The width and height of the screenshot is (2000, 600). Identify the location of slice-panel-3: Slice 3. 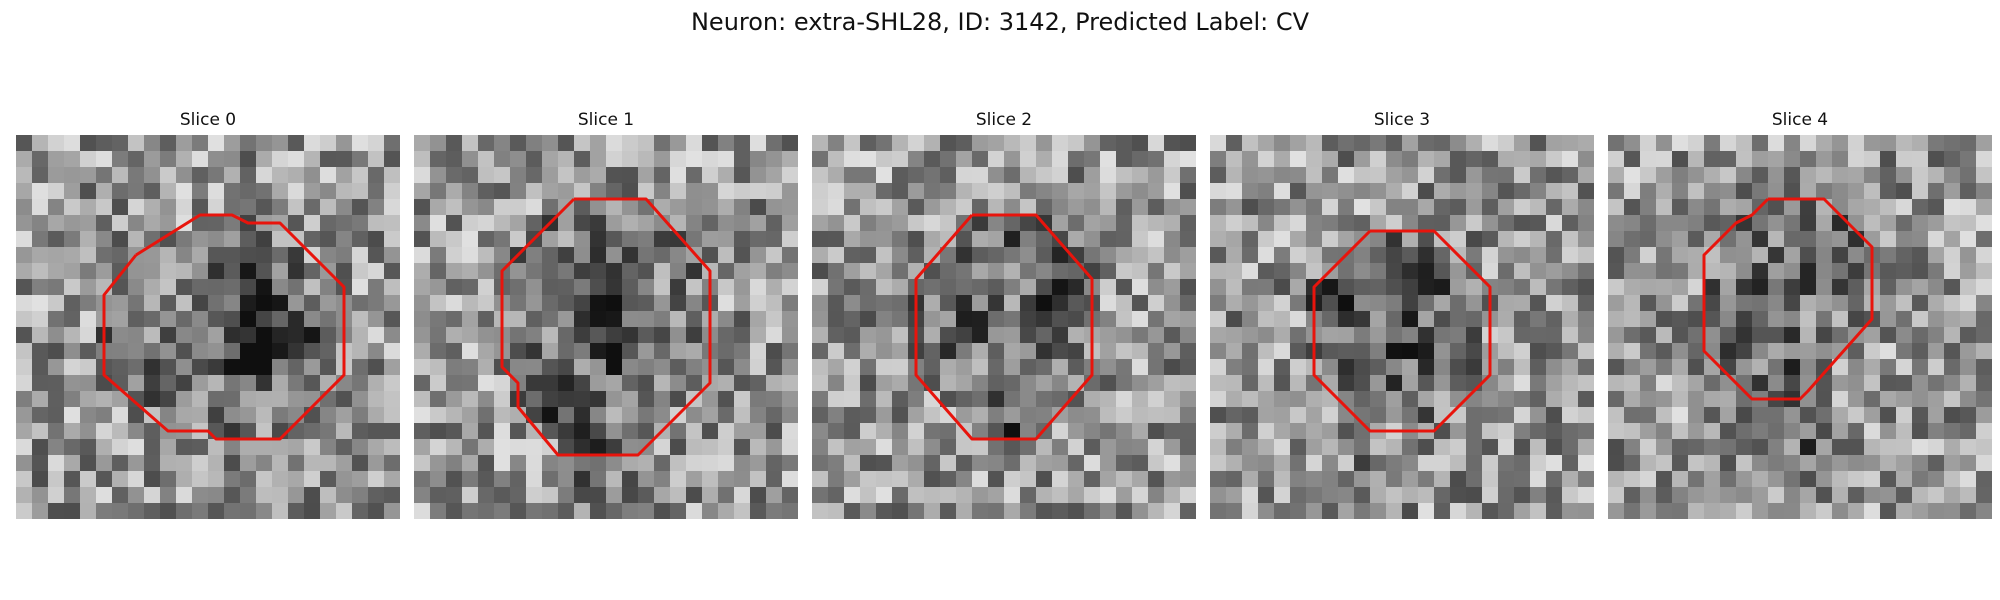
(1402, 313).